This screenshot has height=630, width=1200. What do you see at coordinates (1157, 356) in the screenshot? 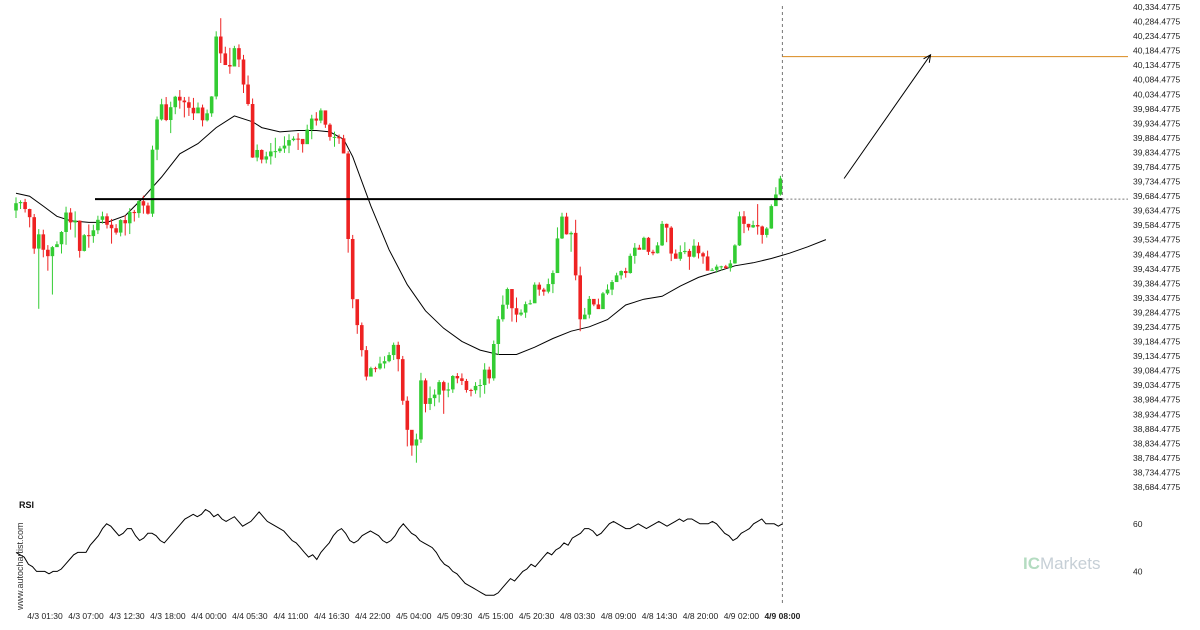
I see `price-tick-label: 39,134.4775` at bounding box center [1157, 356].